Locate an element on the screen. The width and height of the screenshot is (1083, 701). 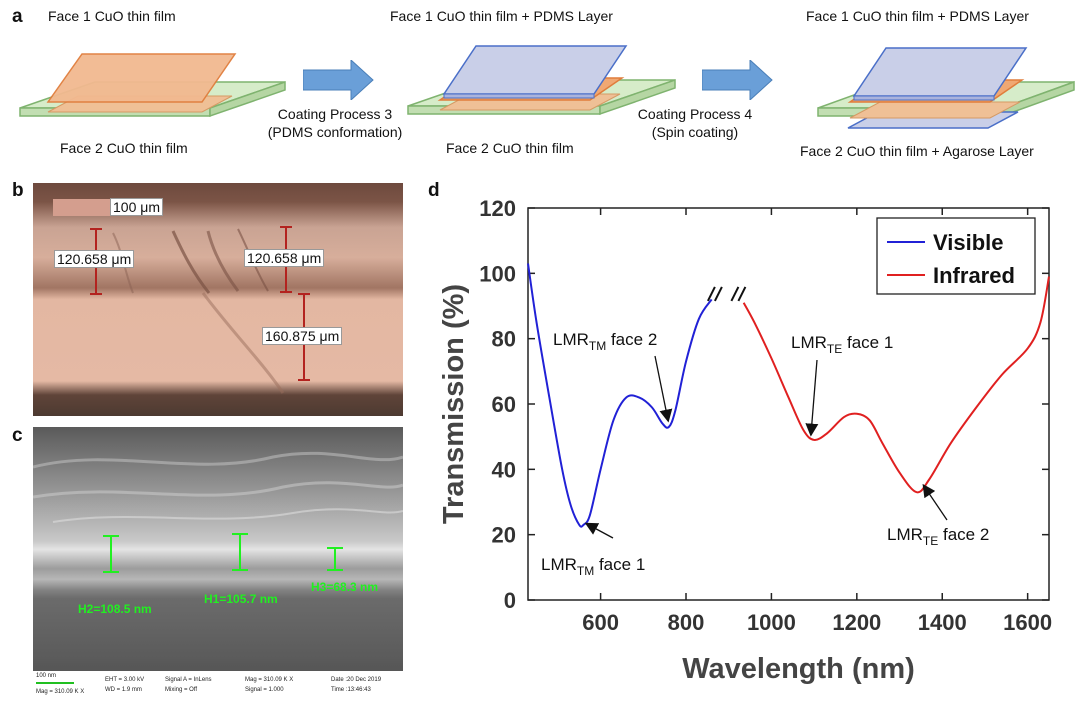
step3-bottom-caption: Face 2 CuO thin film + Agarose Layer is located at coordinates (917, 151).